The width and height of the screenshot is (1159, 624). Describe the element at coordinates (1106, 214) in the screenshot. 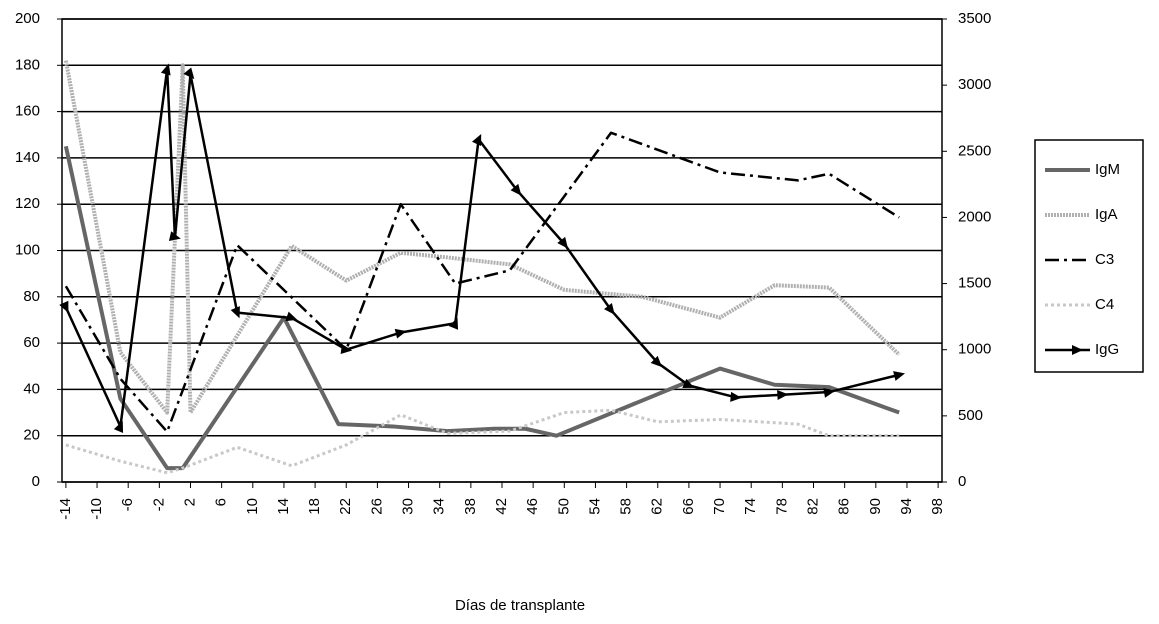

I see `legend-label: IgA` at that location.